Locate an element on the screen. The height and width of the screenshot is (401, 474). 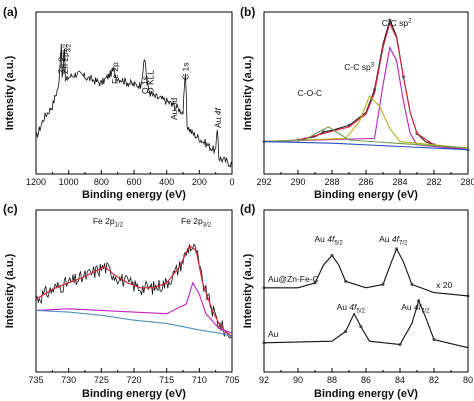
x-tick-label: 725 is located at coordinates (101, 380).